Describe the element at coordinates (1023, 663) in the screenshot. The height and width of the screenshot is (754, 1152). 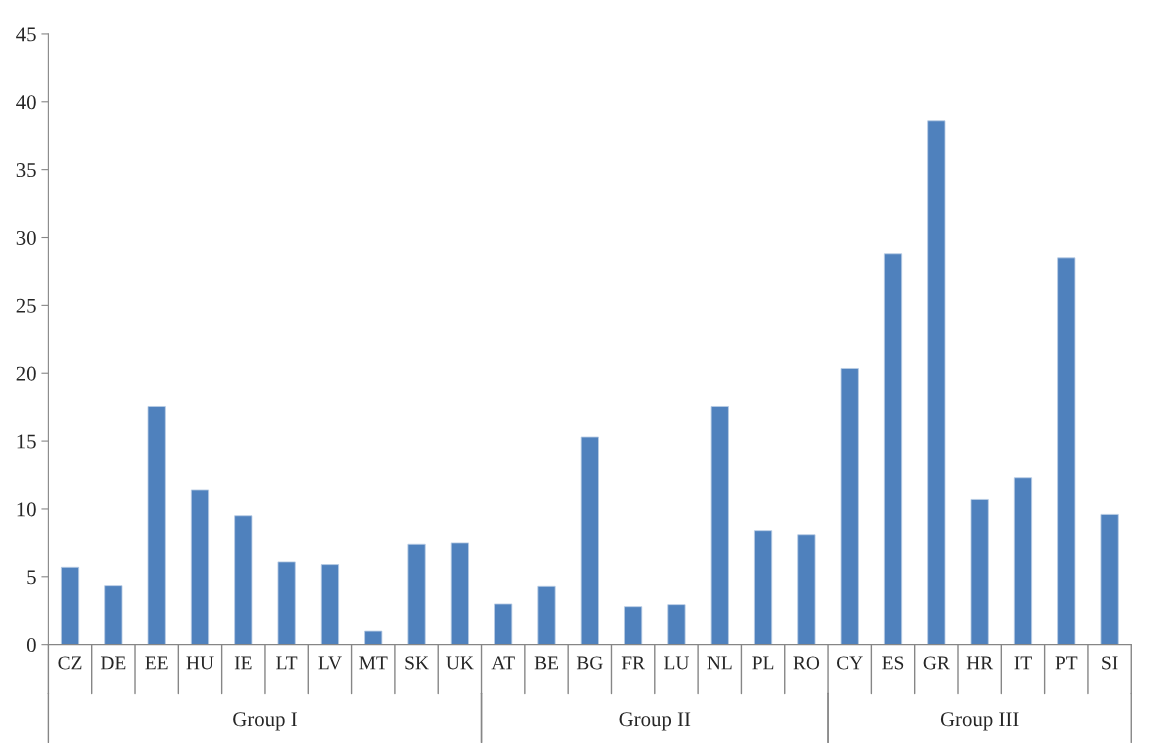
I see `x-tick-label: IT` at that location.